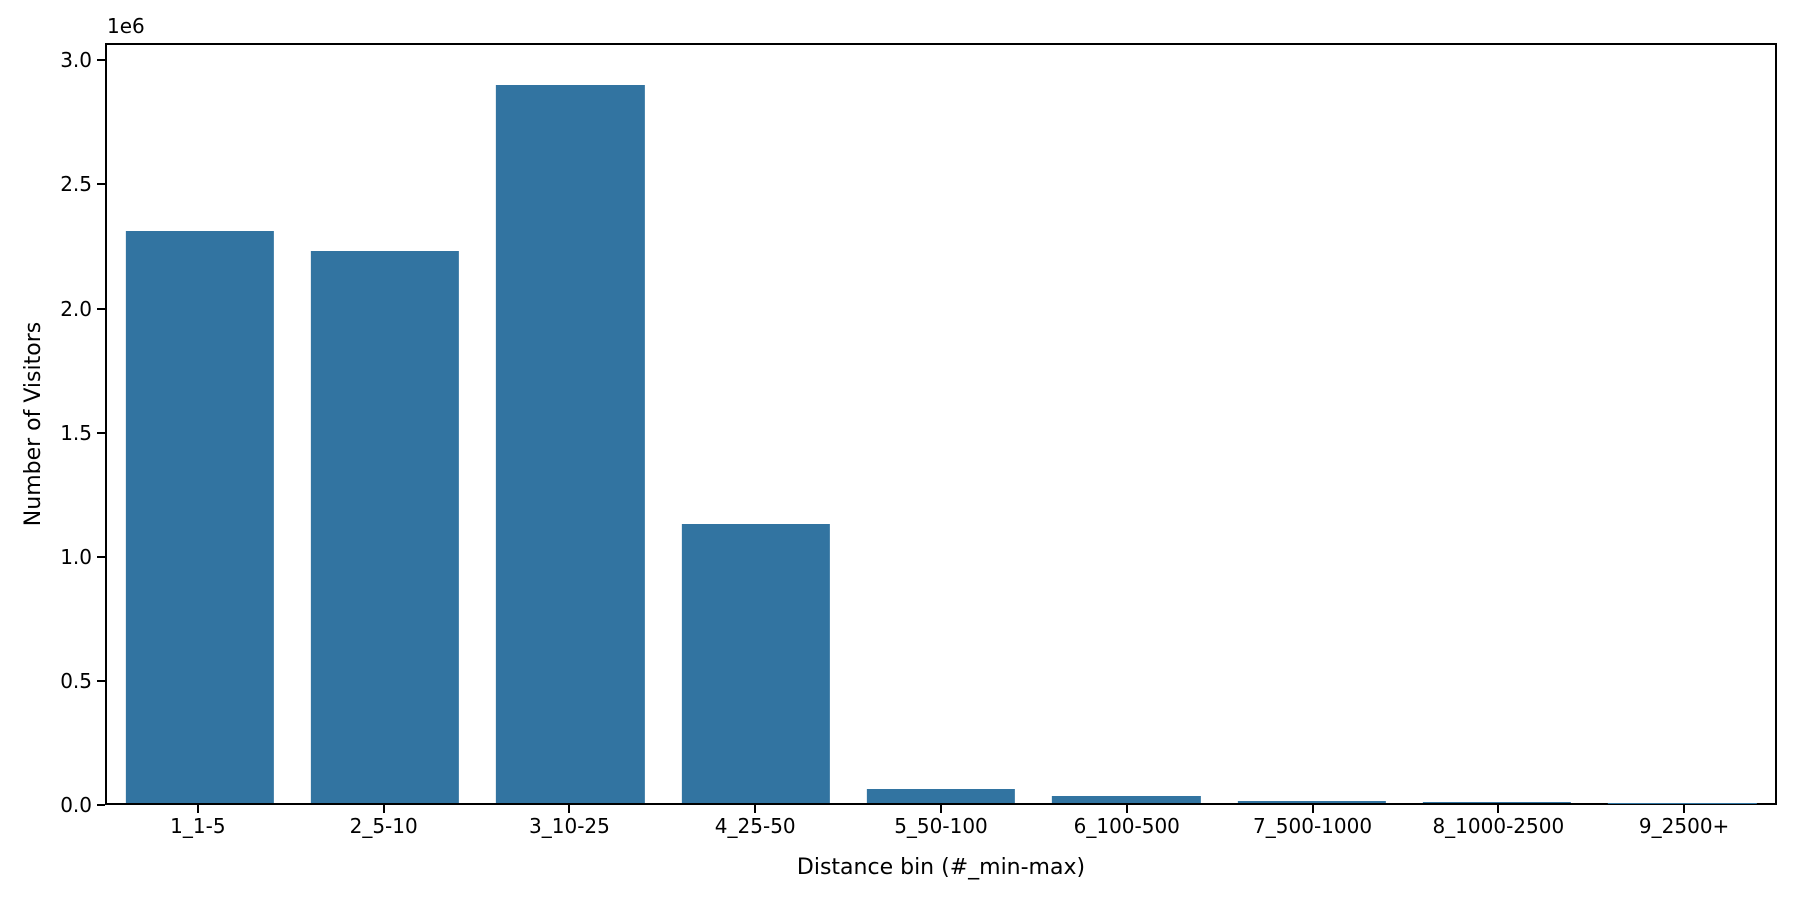 This screenshot has width=1800, height=900. I want to click on x-tick-label-1_1-5: 1_1-5, so click(198, 826).